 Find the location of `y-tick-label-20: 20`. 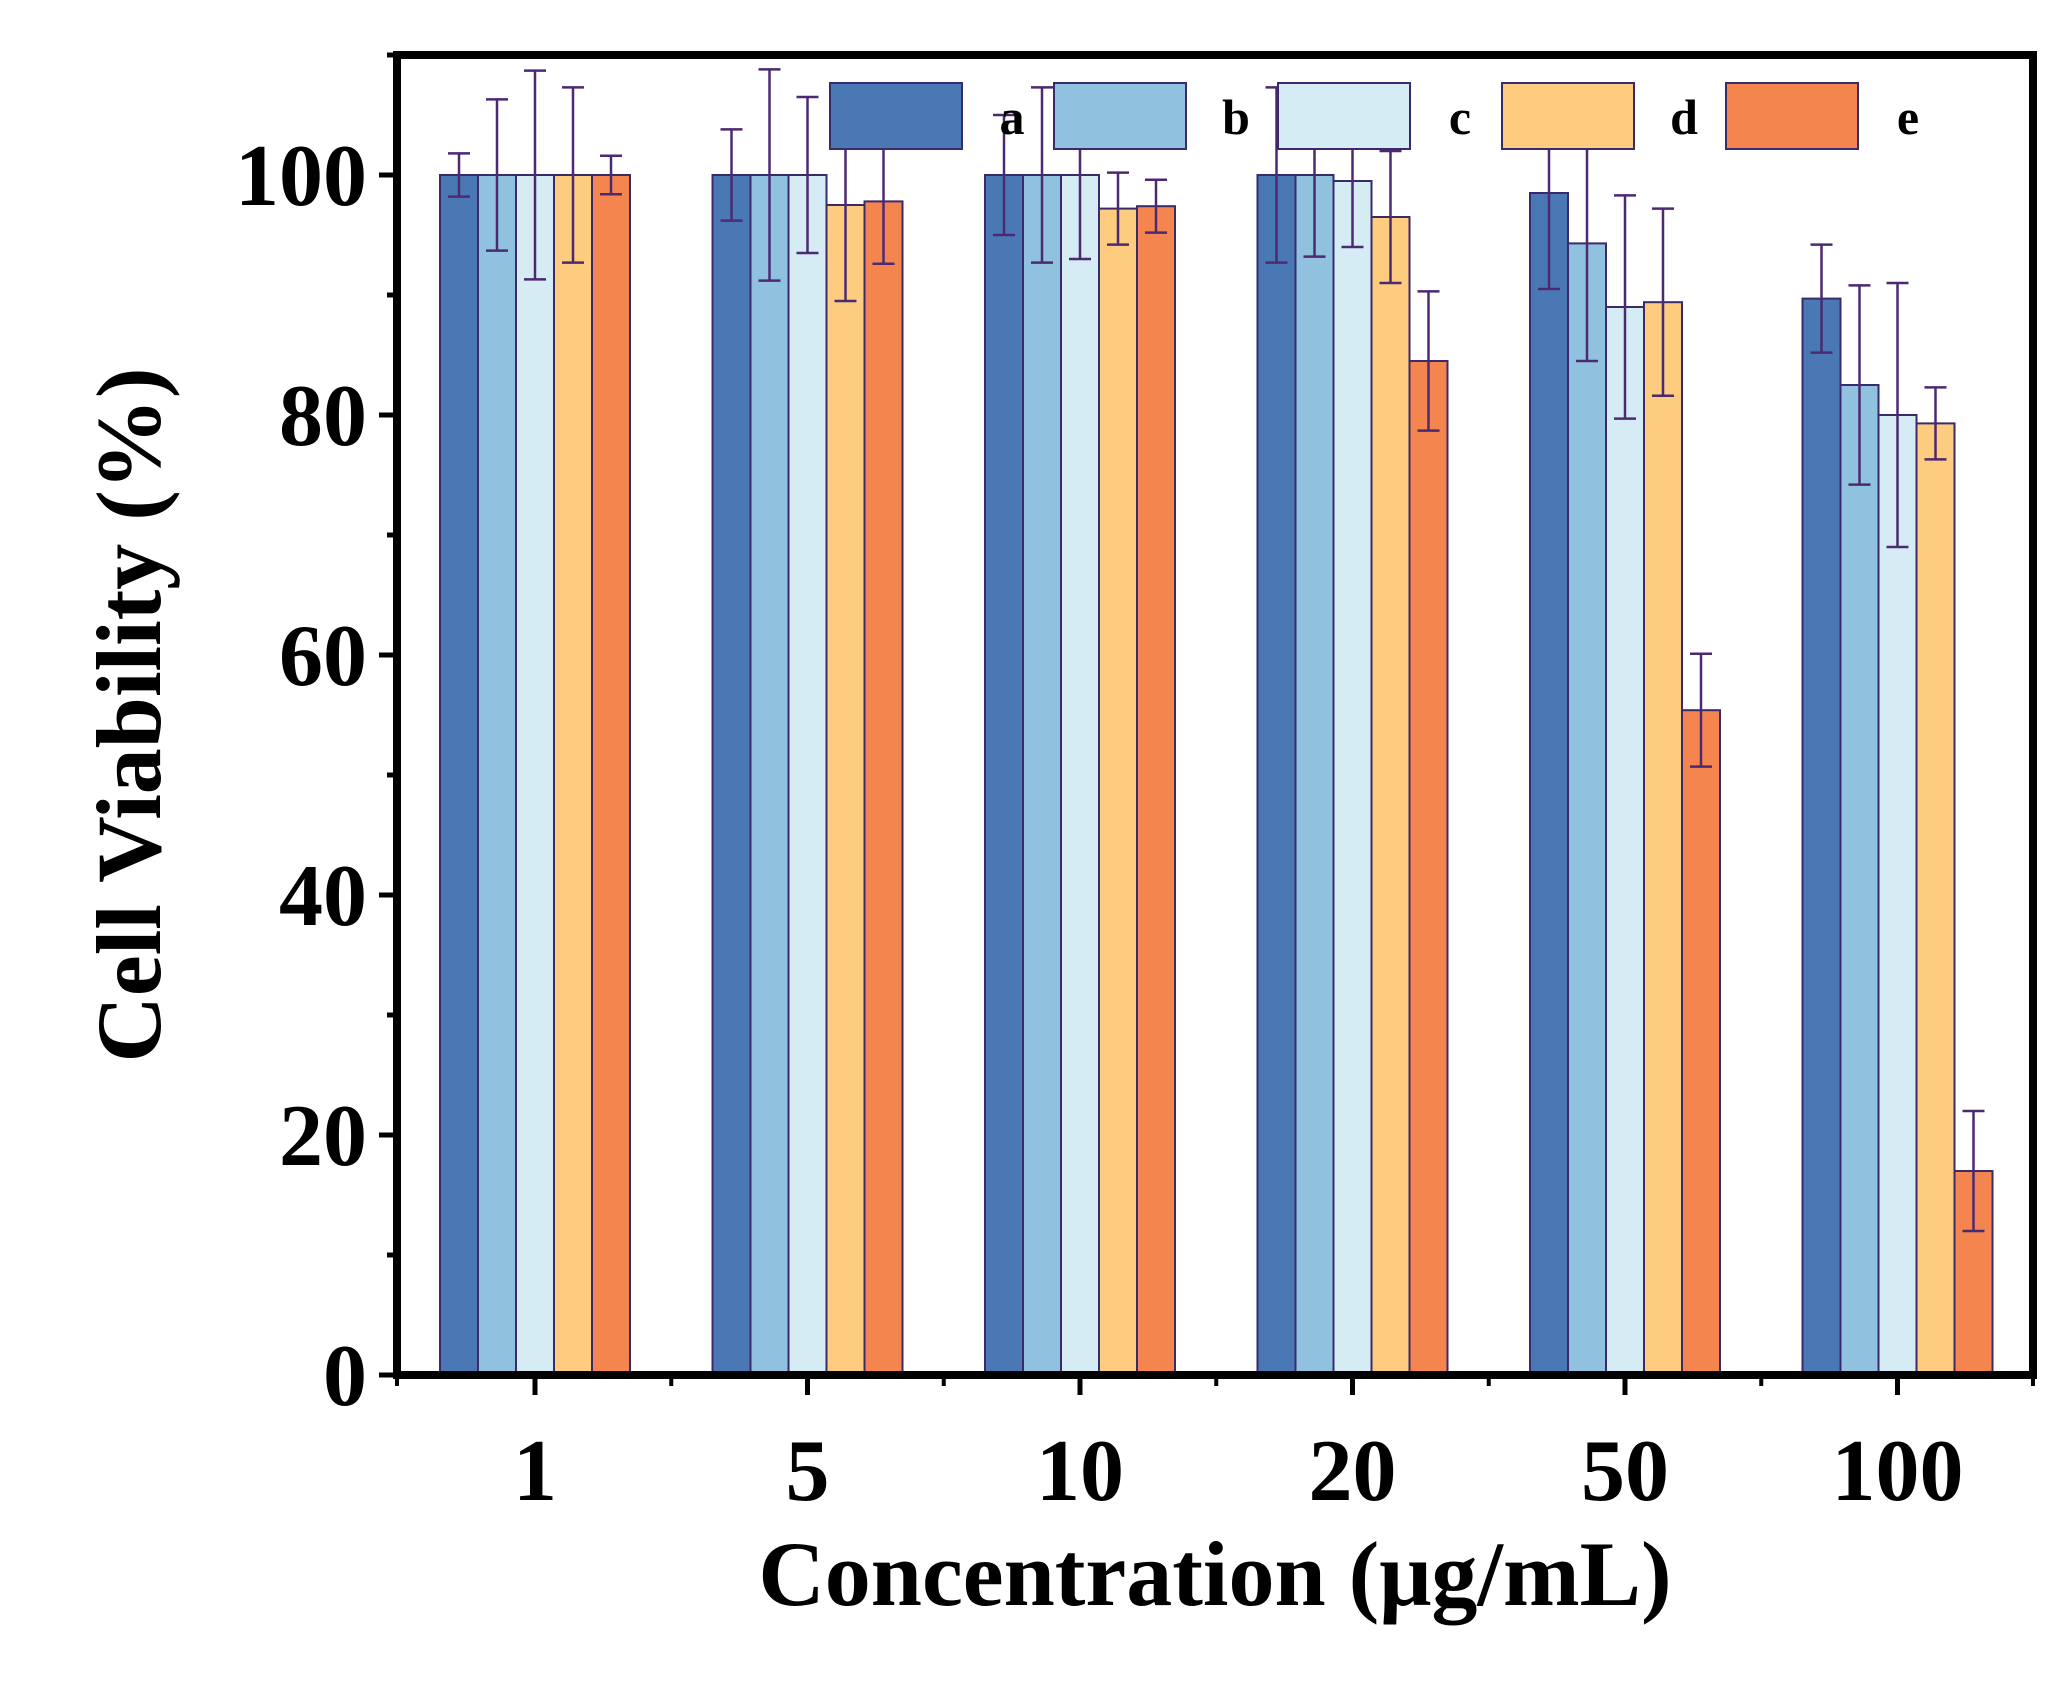

y-tick-label-20: 20 is located at coordinates (323, 1136).